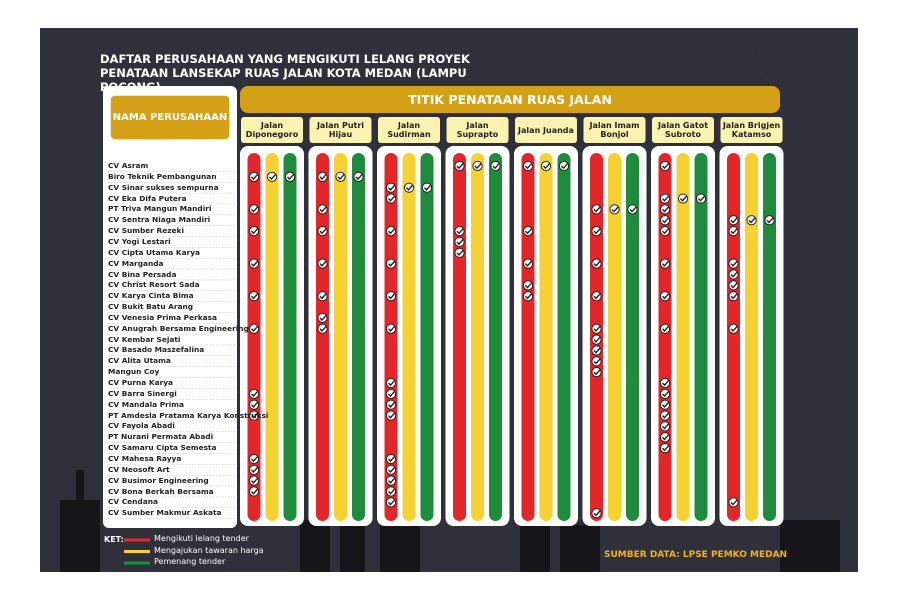 This screenshot has width=900, height=600. What do you see at coordinates (696, 555) in the screenshot?
I see `source: SUMBER DATA: LPSE PEMKO MEDAN` at bounding box center [696, 555].